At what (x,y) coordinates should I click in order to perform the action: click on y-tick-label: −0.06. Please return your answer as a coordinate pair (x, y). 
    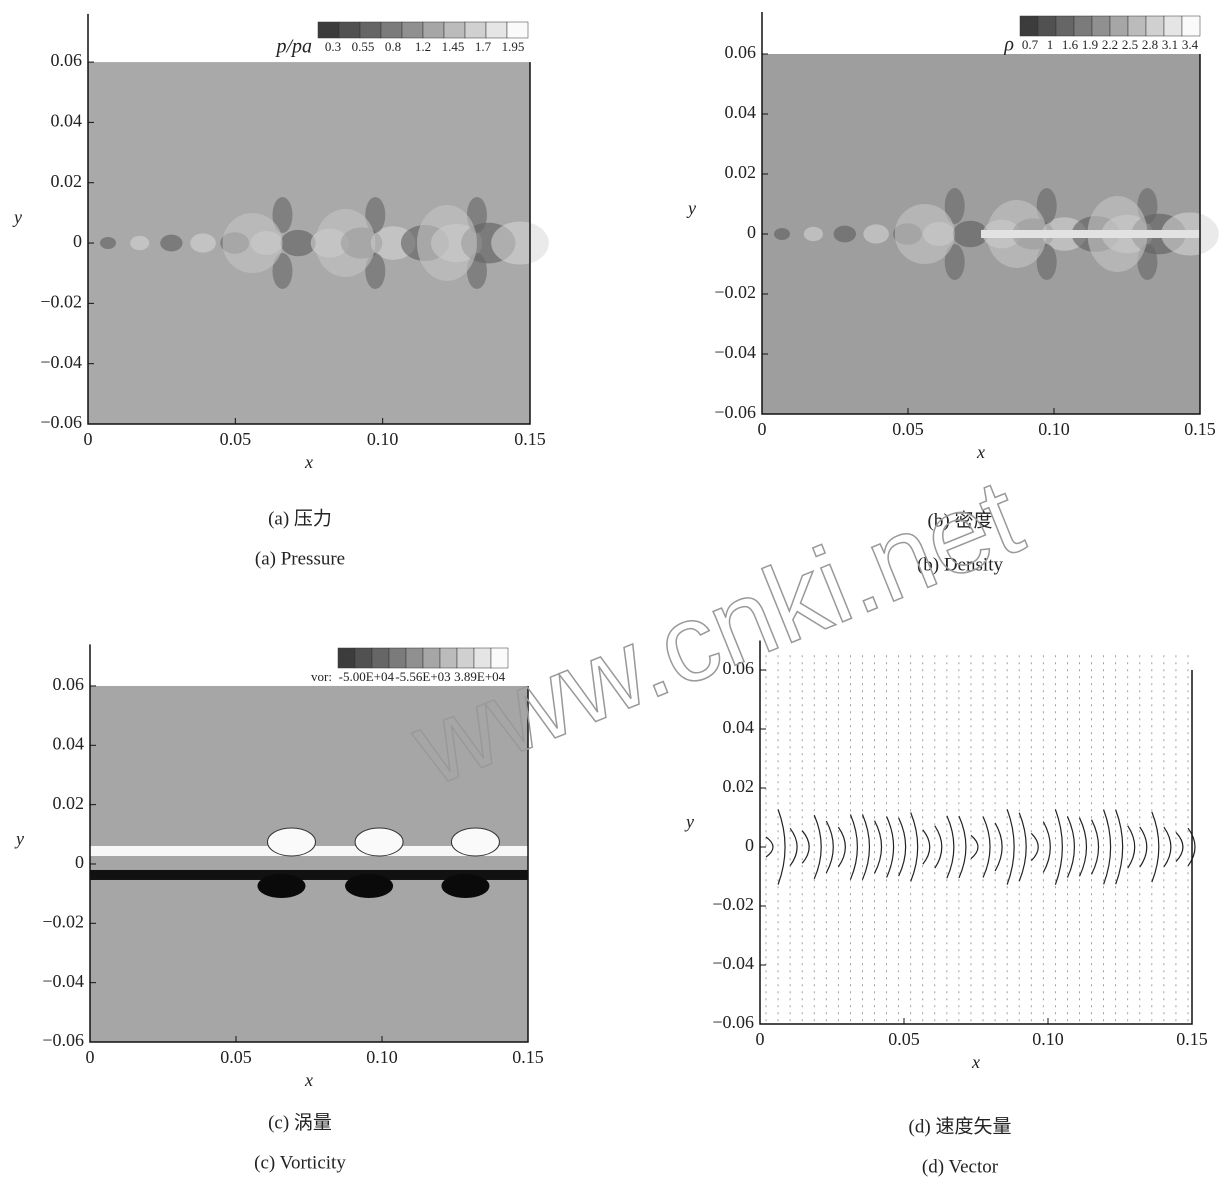
    Looking at the image, I should click on (733, 1022).